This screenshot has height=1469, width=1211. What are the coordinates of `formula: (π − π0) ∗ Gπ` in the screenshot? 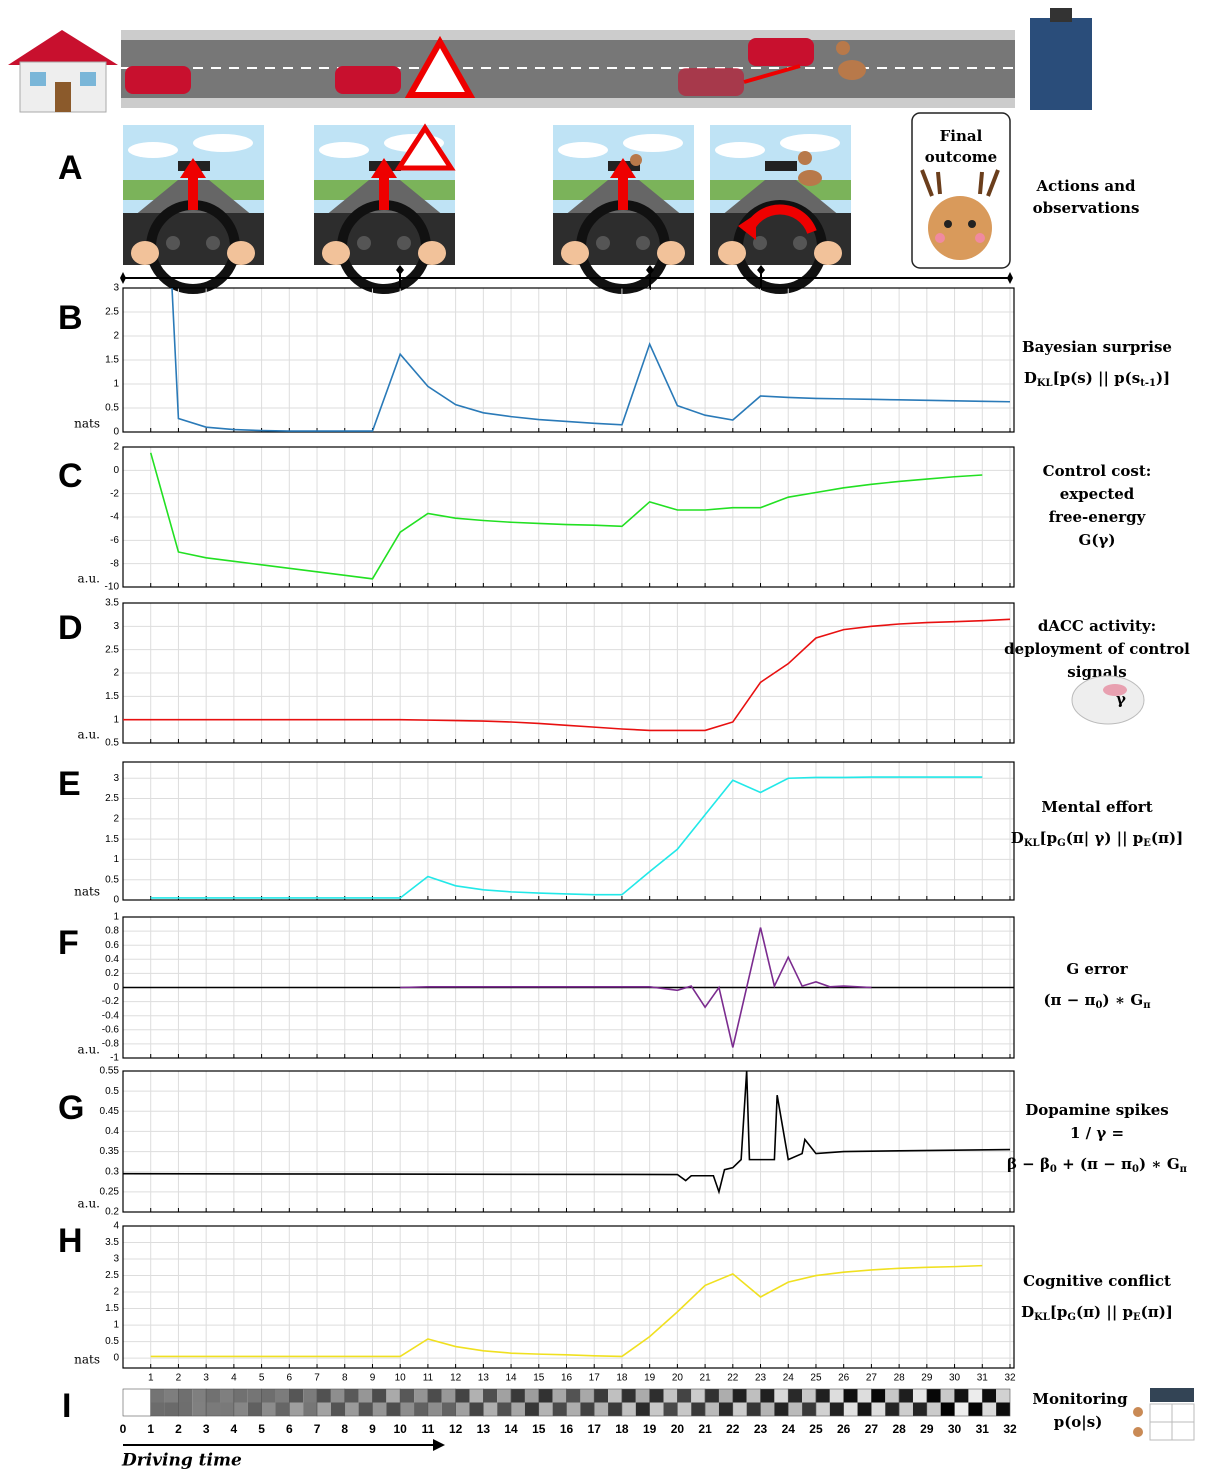 It's located at (1096, 1001).